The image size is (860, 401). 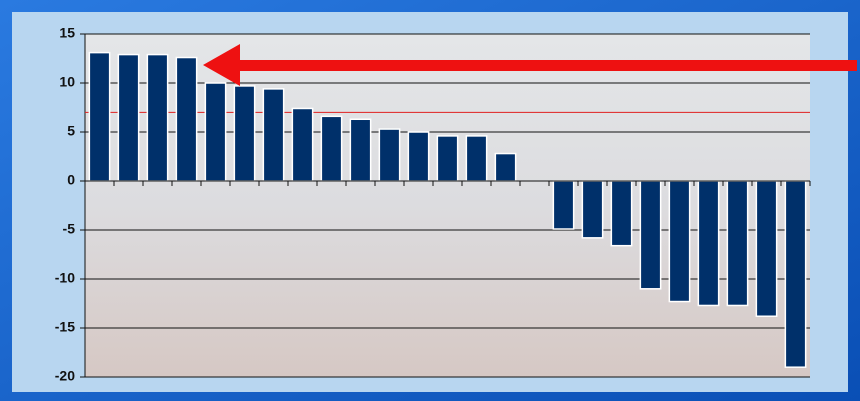 What do you see at coordinates (65, 376) in the screenshot?
I see `y-tick-label: -20` at bounding box center [65, 376].